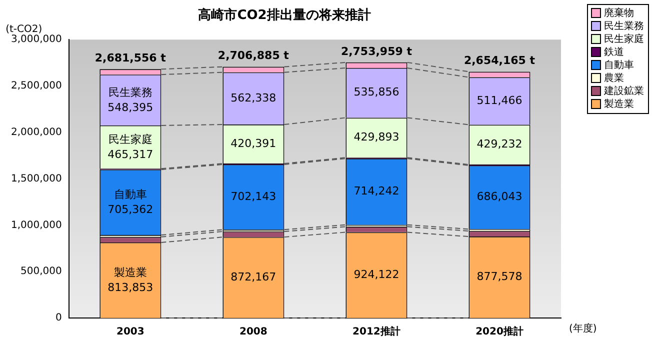  What do you see at coordinates (284, 15) in the screenshot?
I see `chart-title: 高崎市CO2排出量の将来推計` at bounding box center [284, 15].